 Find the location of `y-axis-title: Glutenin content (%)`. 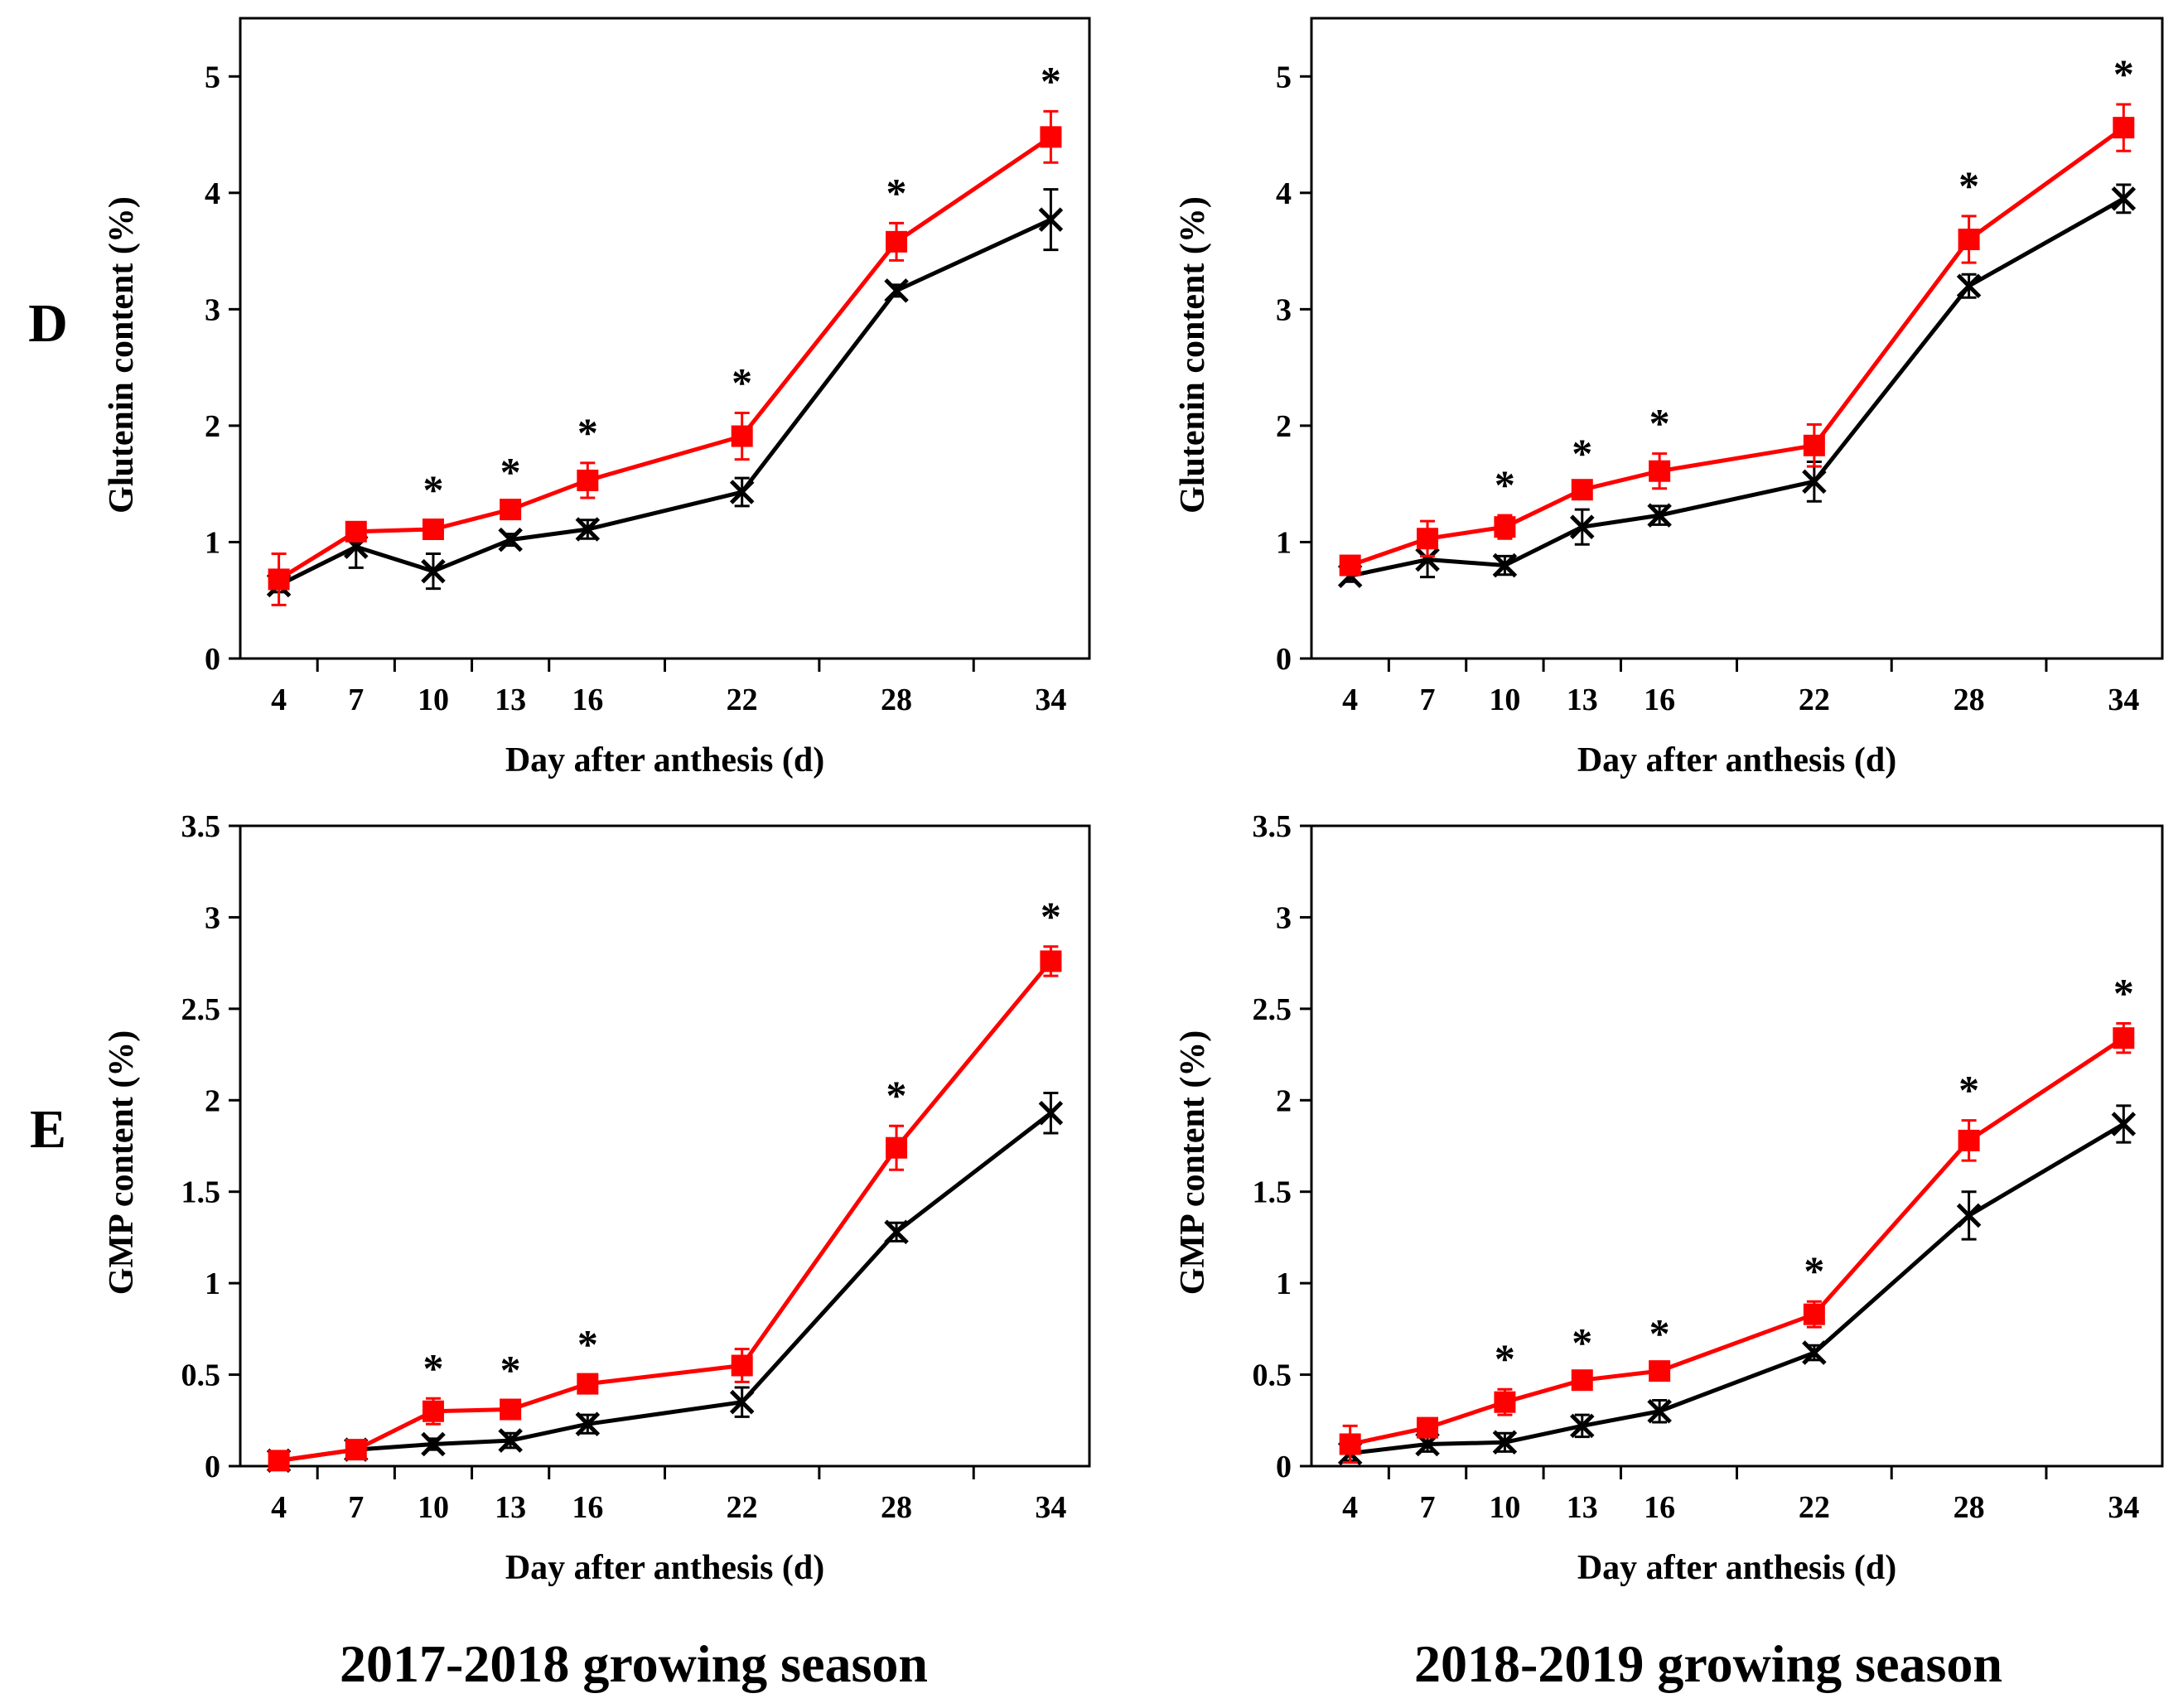

y-axis-title: Glutenin content (%) is located at coordinates (122, 355).